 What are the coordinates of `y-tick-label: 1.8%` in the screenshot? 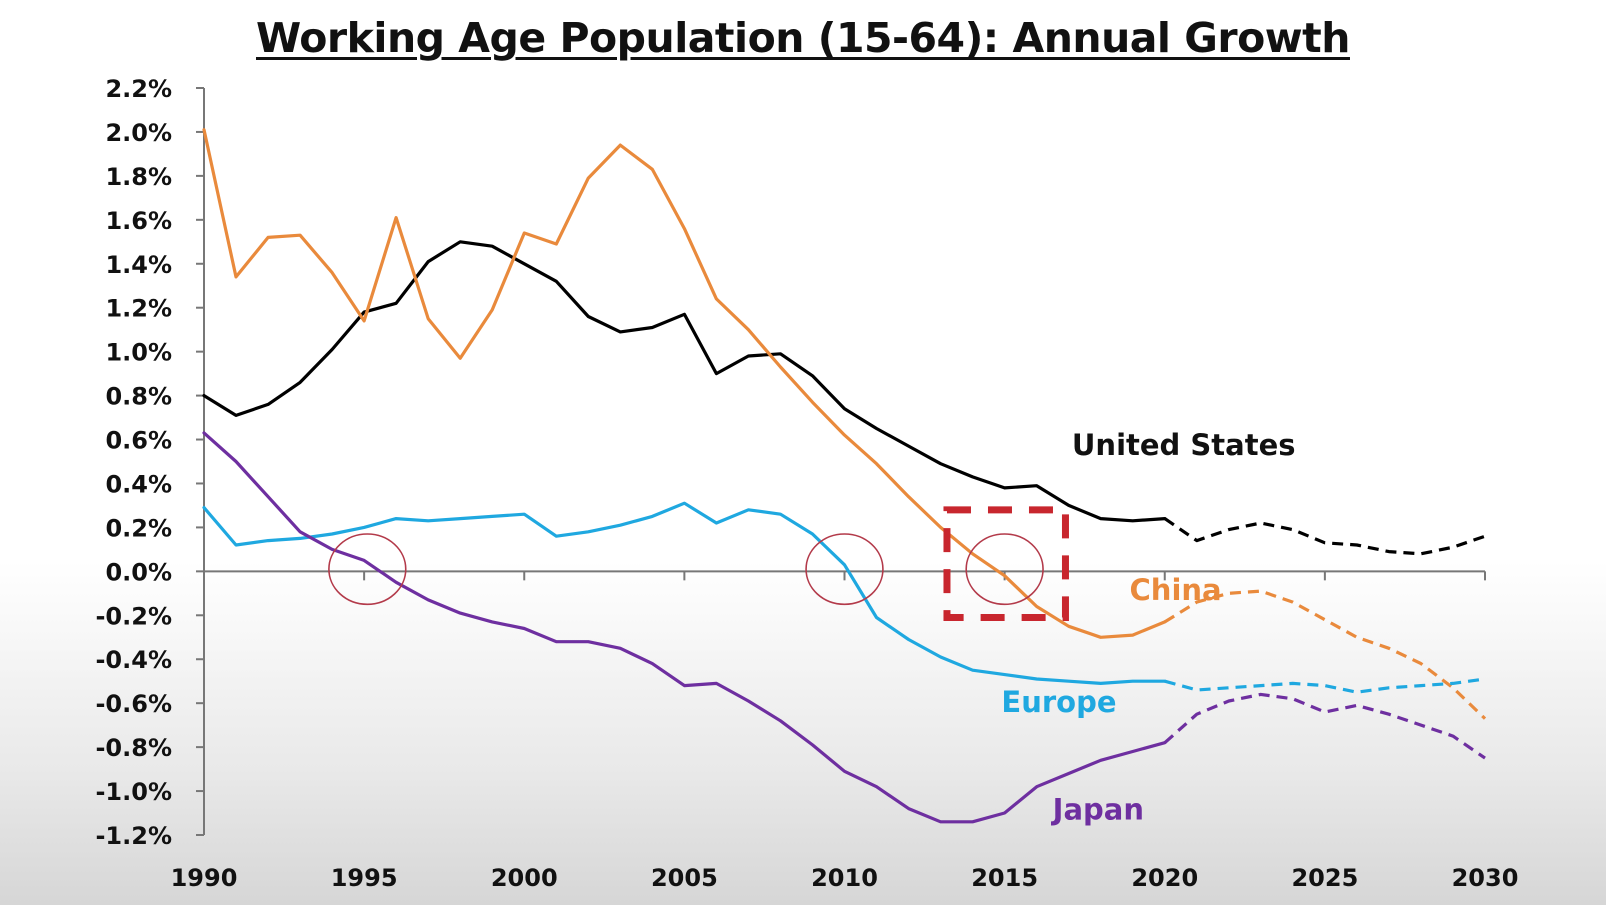 It's located at (138, 177).